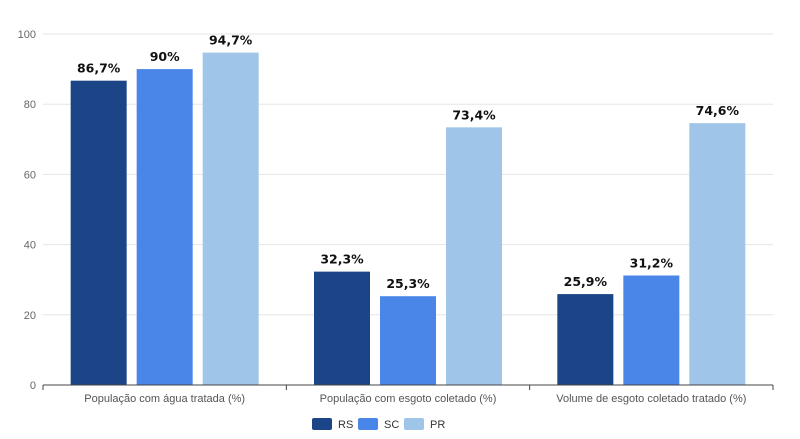 The image size is (800, 439). I want to click on data-label: 94,7%, so click(231, 40).